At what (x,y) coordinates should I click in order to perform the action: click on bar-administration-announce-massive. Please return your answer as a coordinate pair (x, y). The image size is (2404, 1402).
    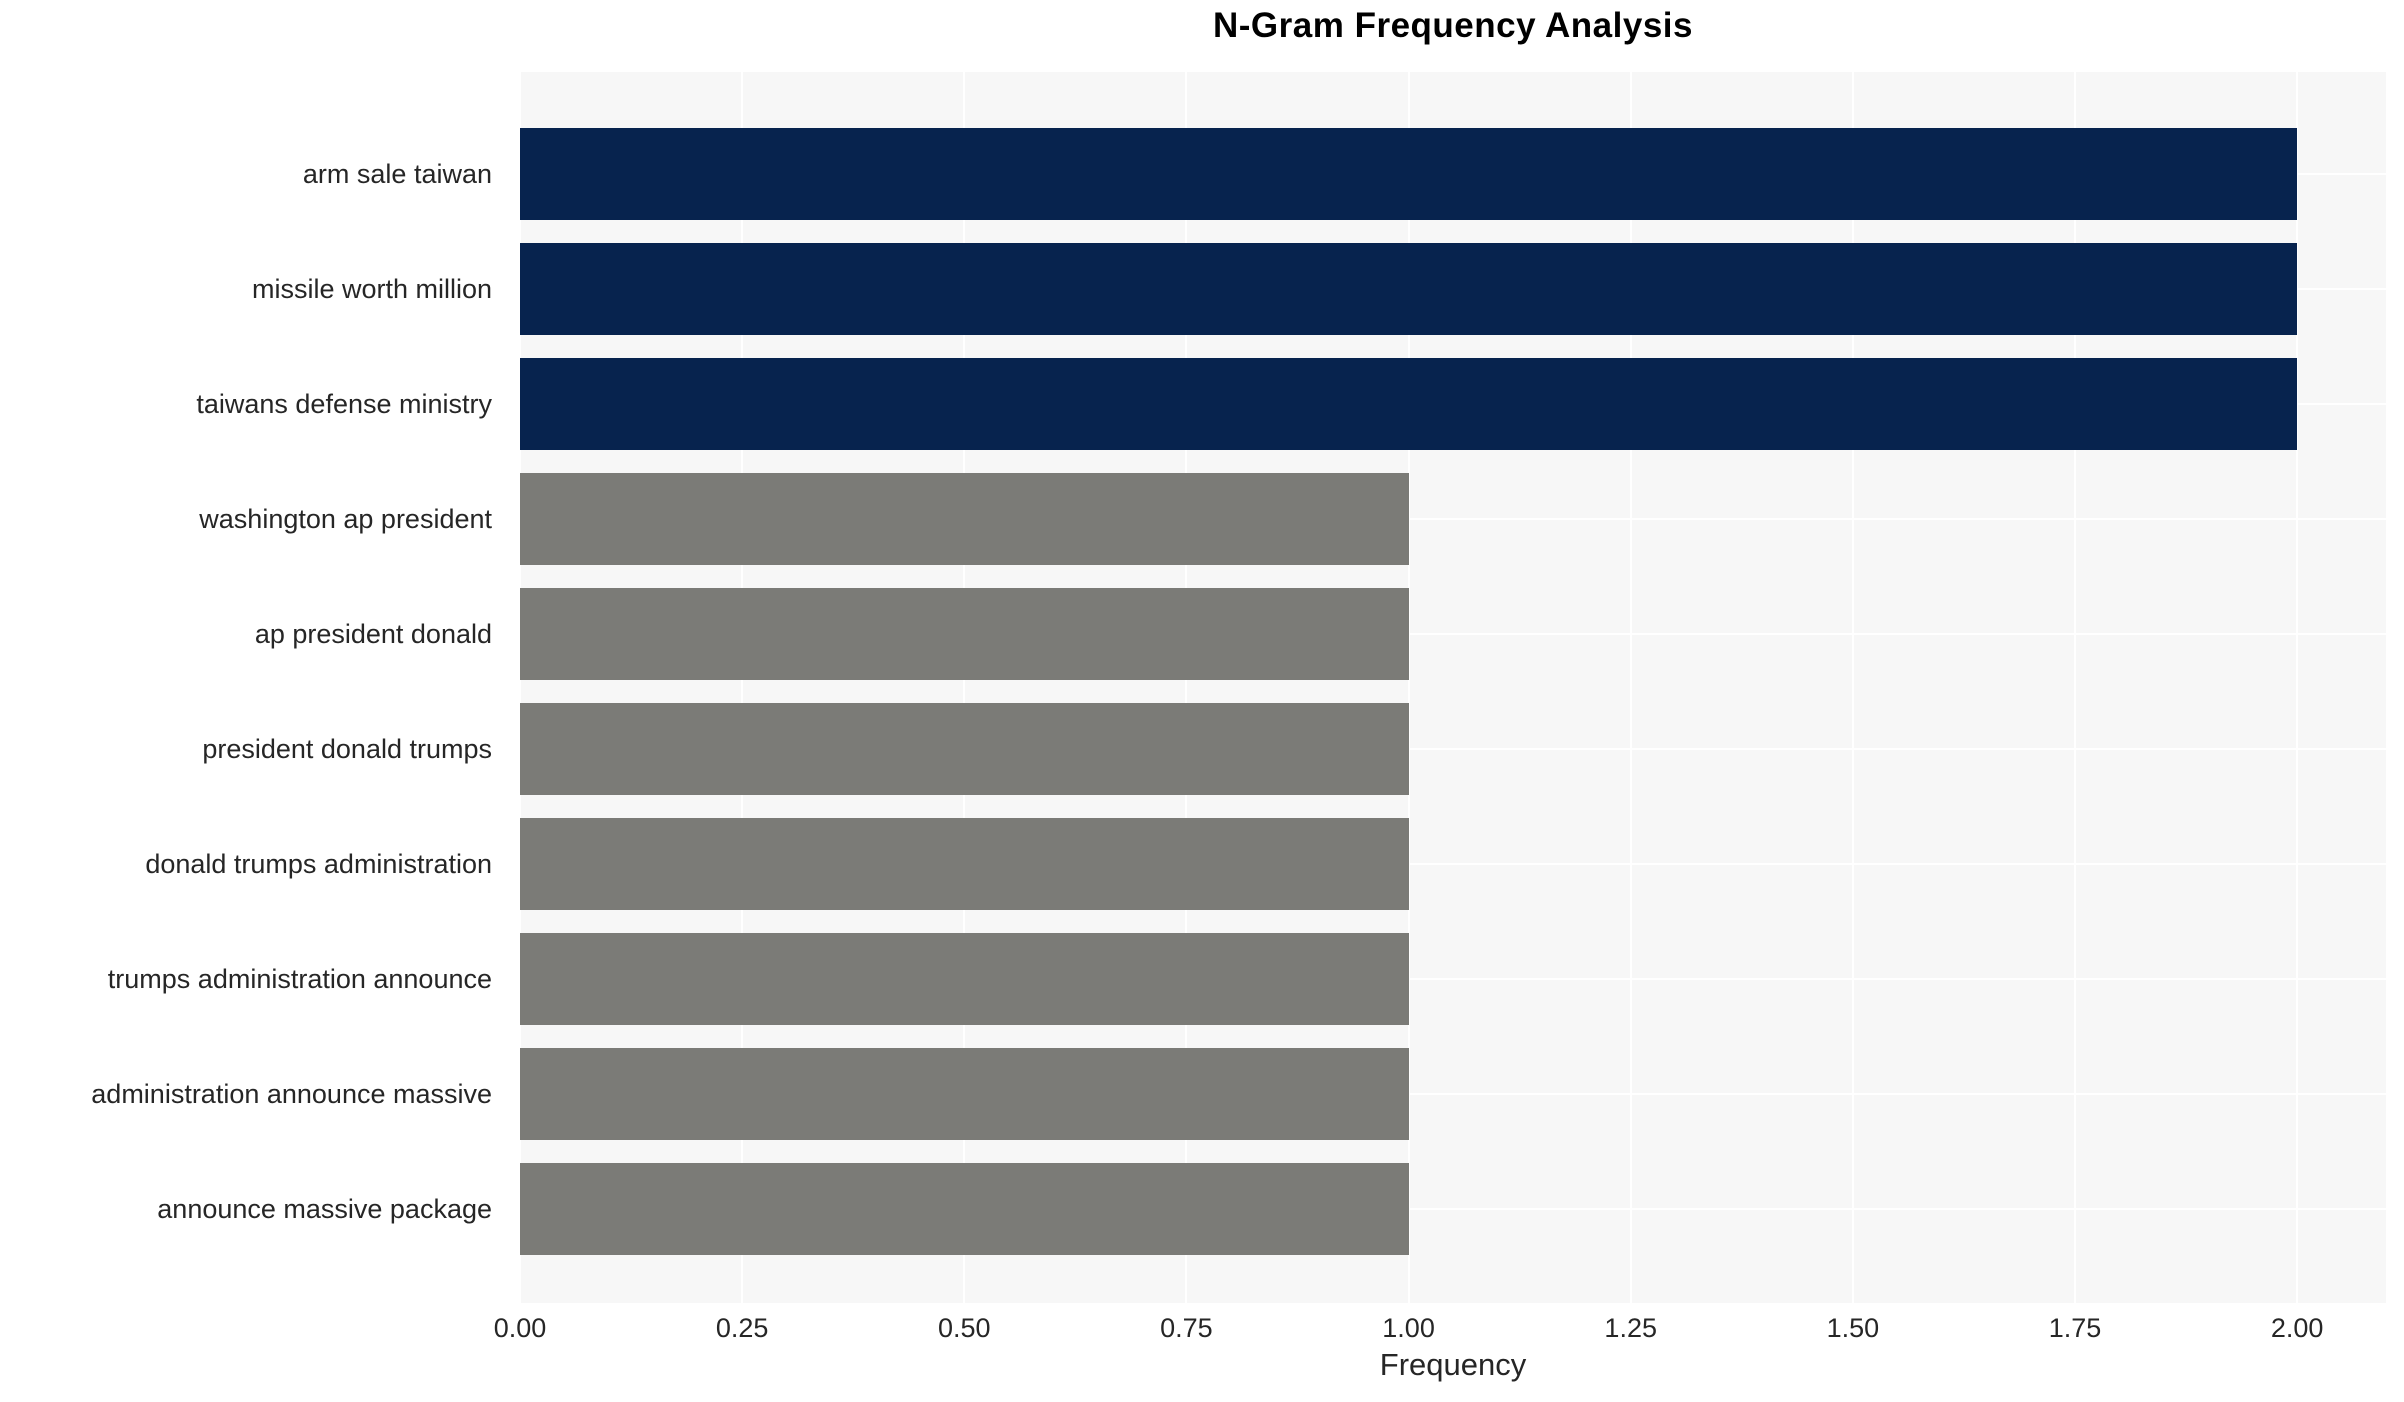
    Looking at the image, I should click on (964, 1094).